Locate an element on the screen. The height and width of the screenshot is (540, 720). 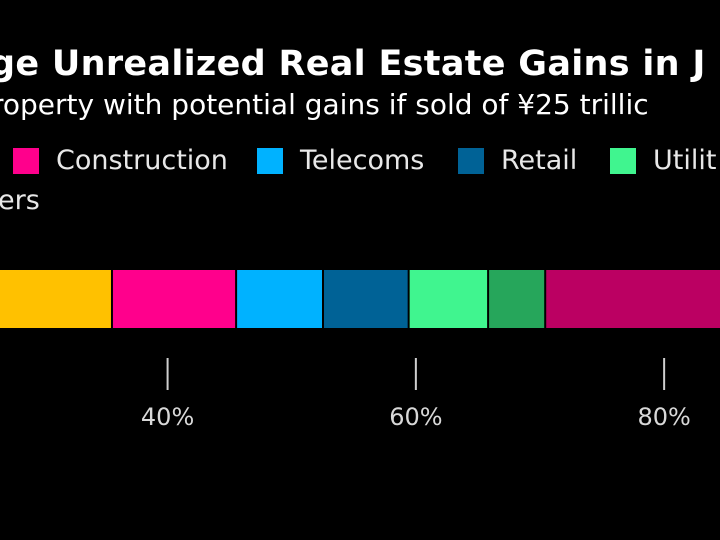
bar-segment-retail is located at coordinates (366, 299).